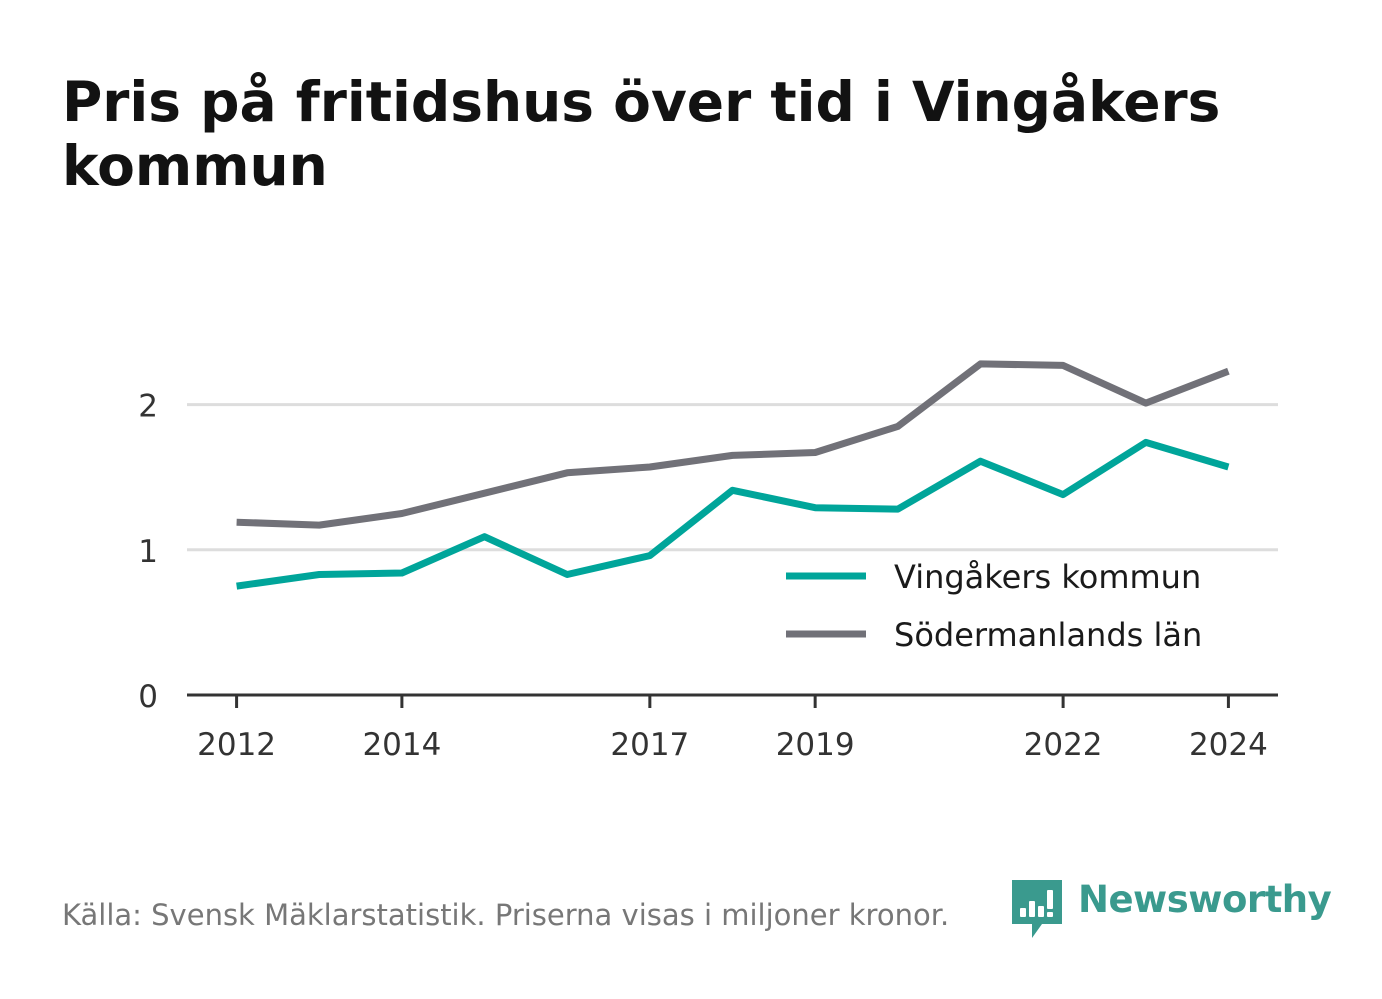  What do you see at coordinates (1048, 635) in the screenshot?
I see `legend-label: Södermanlands län` at bounding box center [1048, 635].